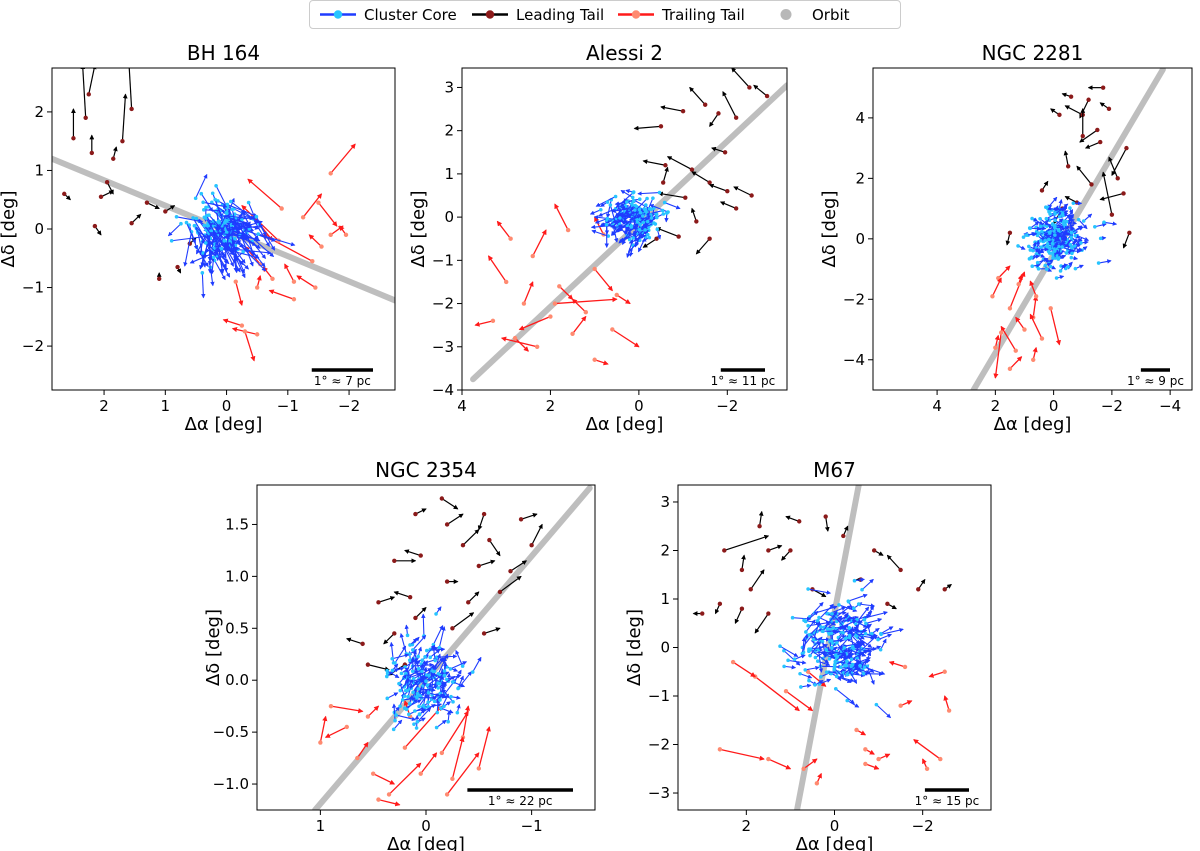 This screenshot has width=1200, height=851. I want to click on y-tick-label: 0, so click(449, 217).